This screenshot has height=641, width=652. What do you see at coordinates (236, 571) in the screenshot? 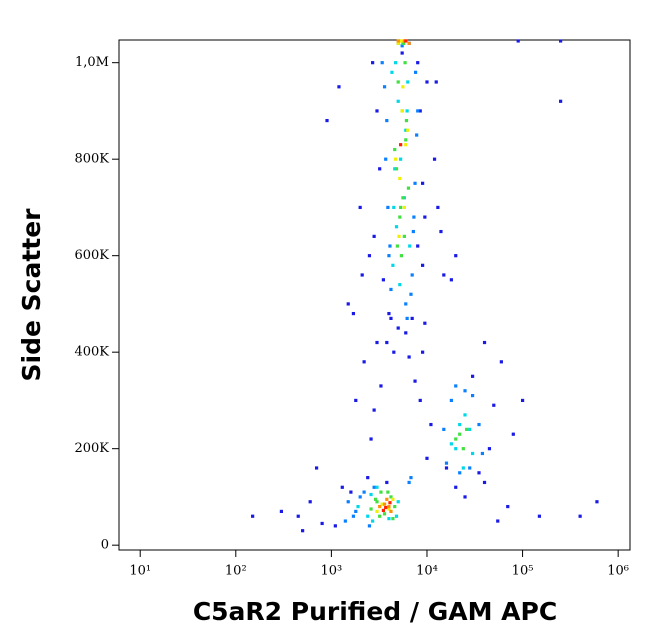
I see `x-tick-label: 10²` at bounding box center [236, 571].